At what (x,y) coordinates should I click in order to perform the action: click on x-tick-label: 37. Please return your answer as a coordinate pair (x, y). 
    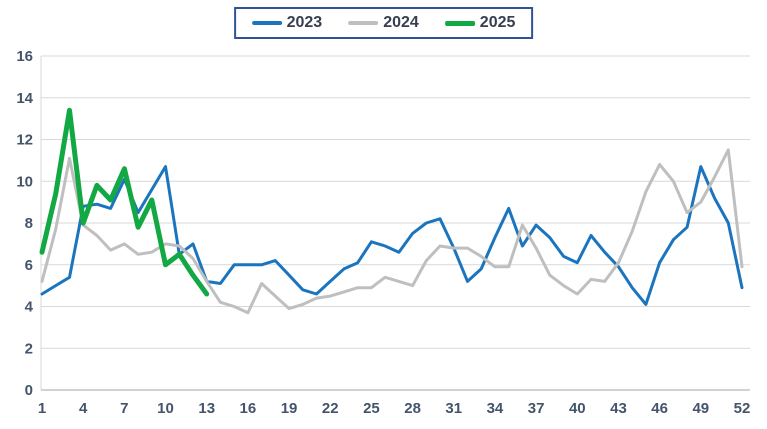
    Looking at the image, I should click on (536, 408).